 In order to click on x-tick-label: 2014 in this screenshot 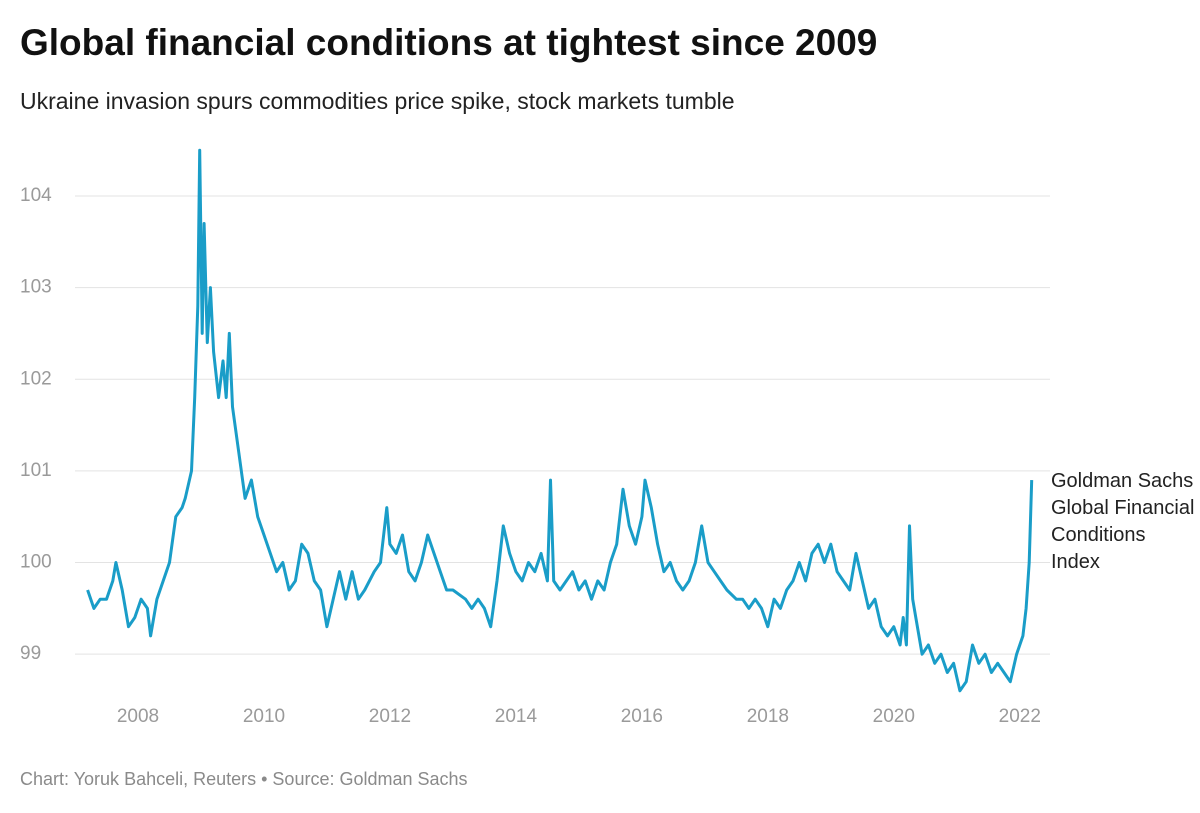, I will do `click(516, 716)`.